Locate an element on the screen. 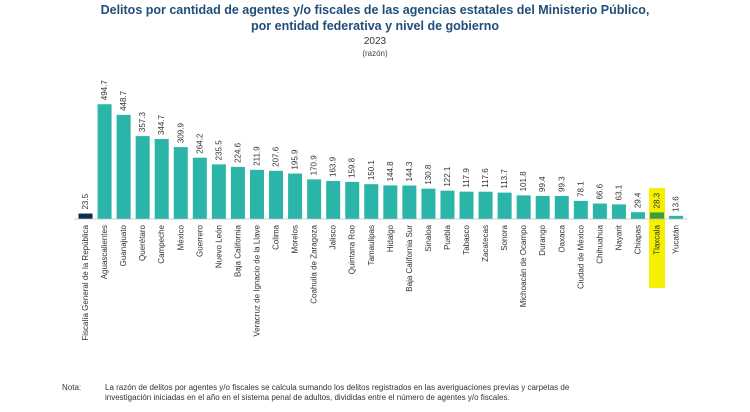  category-label: Oaxaca is located at coordinates (561, 238).